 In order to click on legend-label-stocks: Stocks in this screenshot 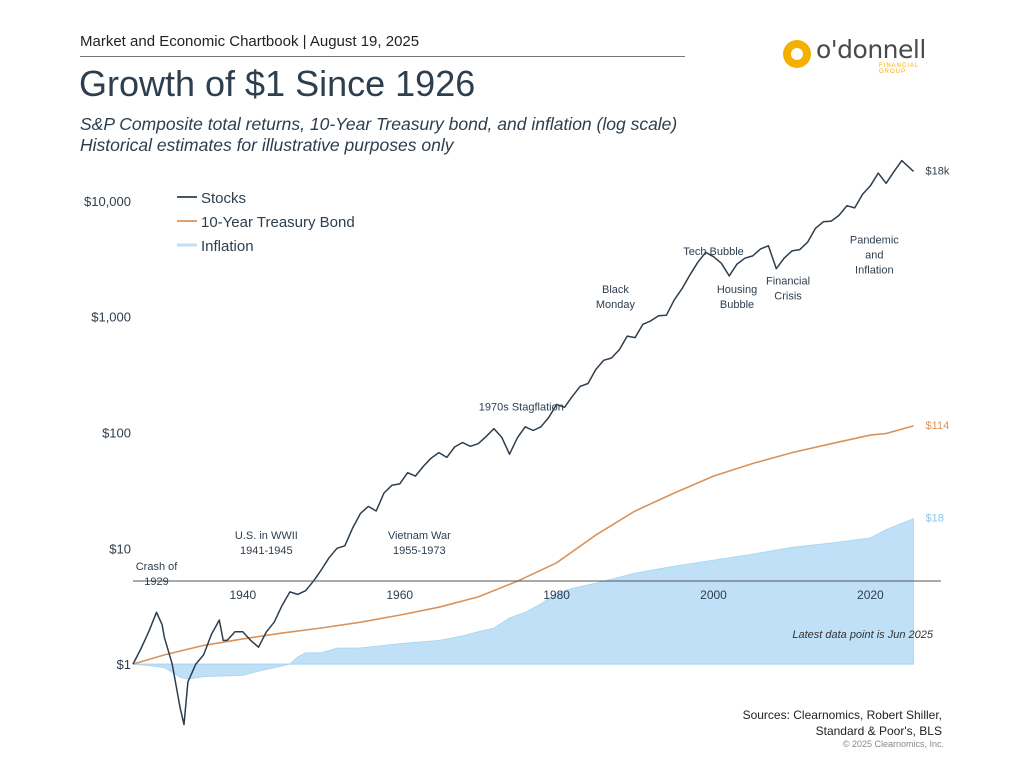, I will do `click(223, 198)`.